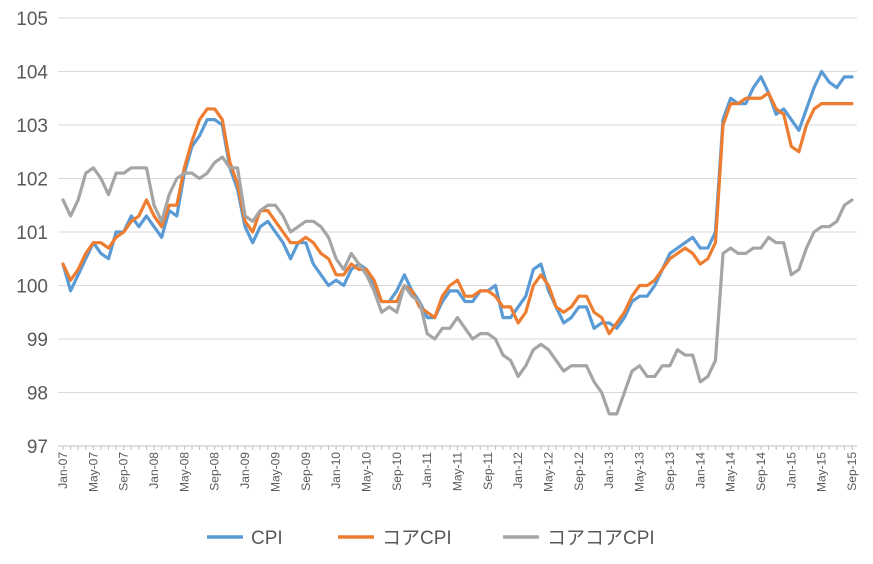  What do you see at coordinates (852, 471) in the screenshot?
I see `x-tick-label: Sep-15` at bounding box center [852, 471].